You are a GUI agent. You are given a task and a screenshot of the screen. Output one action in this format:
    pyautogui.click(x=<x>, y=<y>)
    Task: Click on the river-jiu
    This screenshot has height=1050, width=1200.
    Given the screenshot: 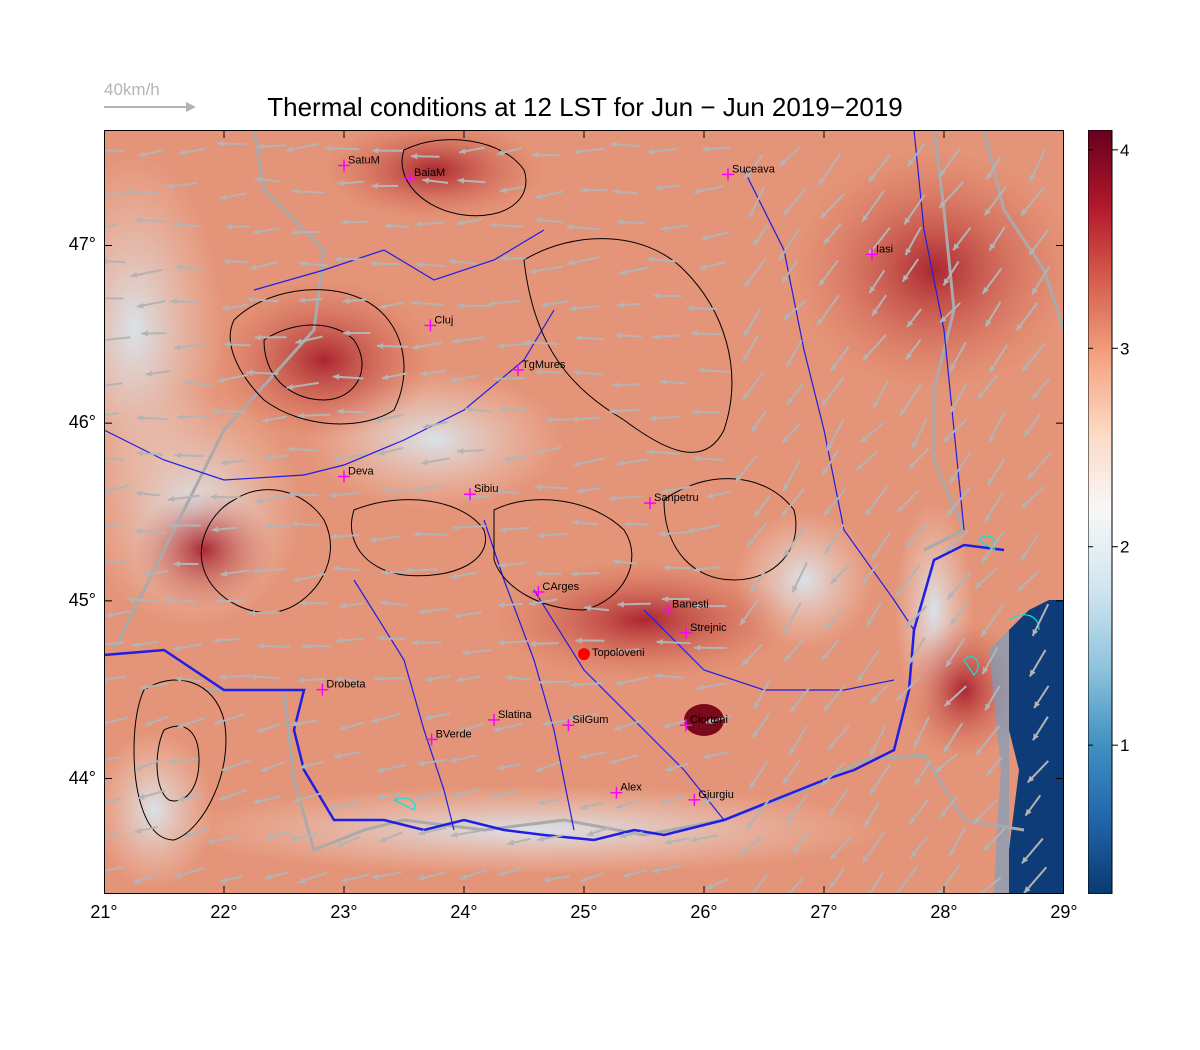 What is the action you would take?
    pyautogui.click(x=404, y=705)
    